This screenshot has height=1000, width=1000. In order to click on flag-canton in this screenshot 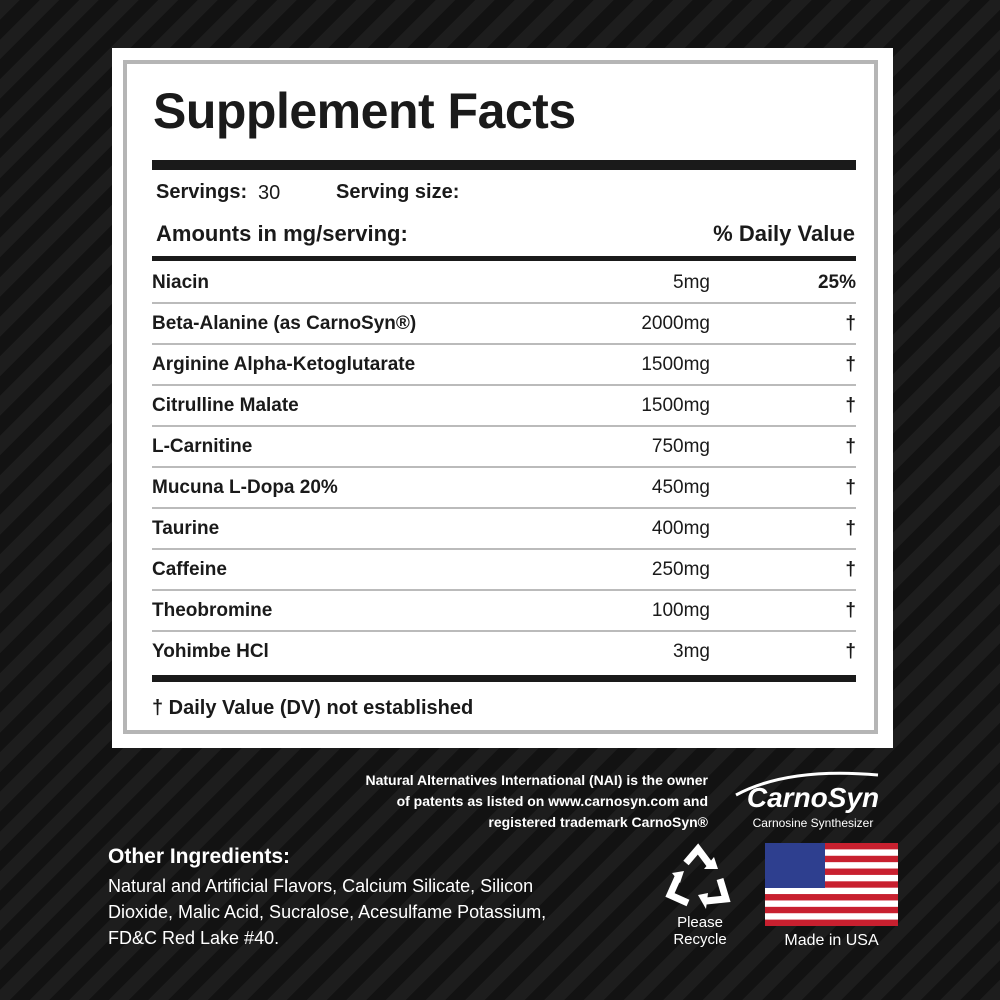, I will do `click(795, 865)`.